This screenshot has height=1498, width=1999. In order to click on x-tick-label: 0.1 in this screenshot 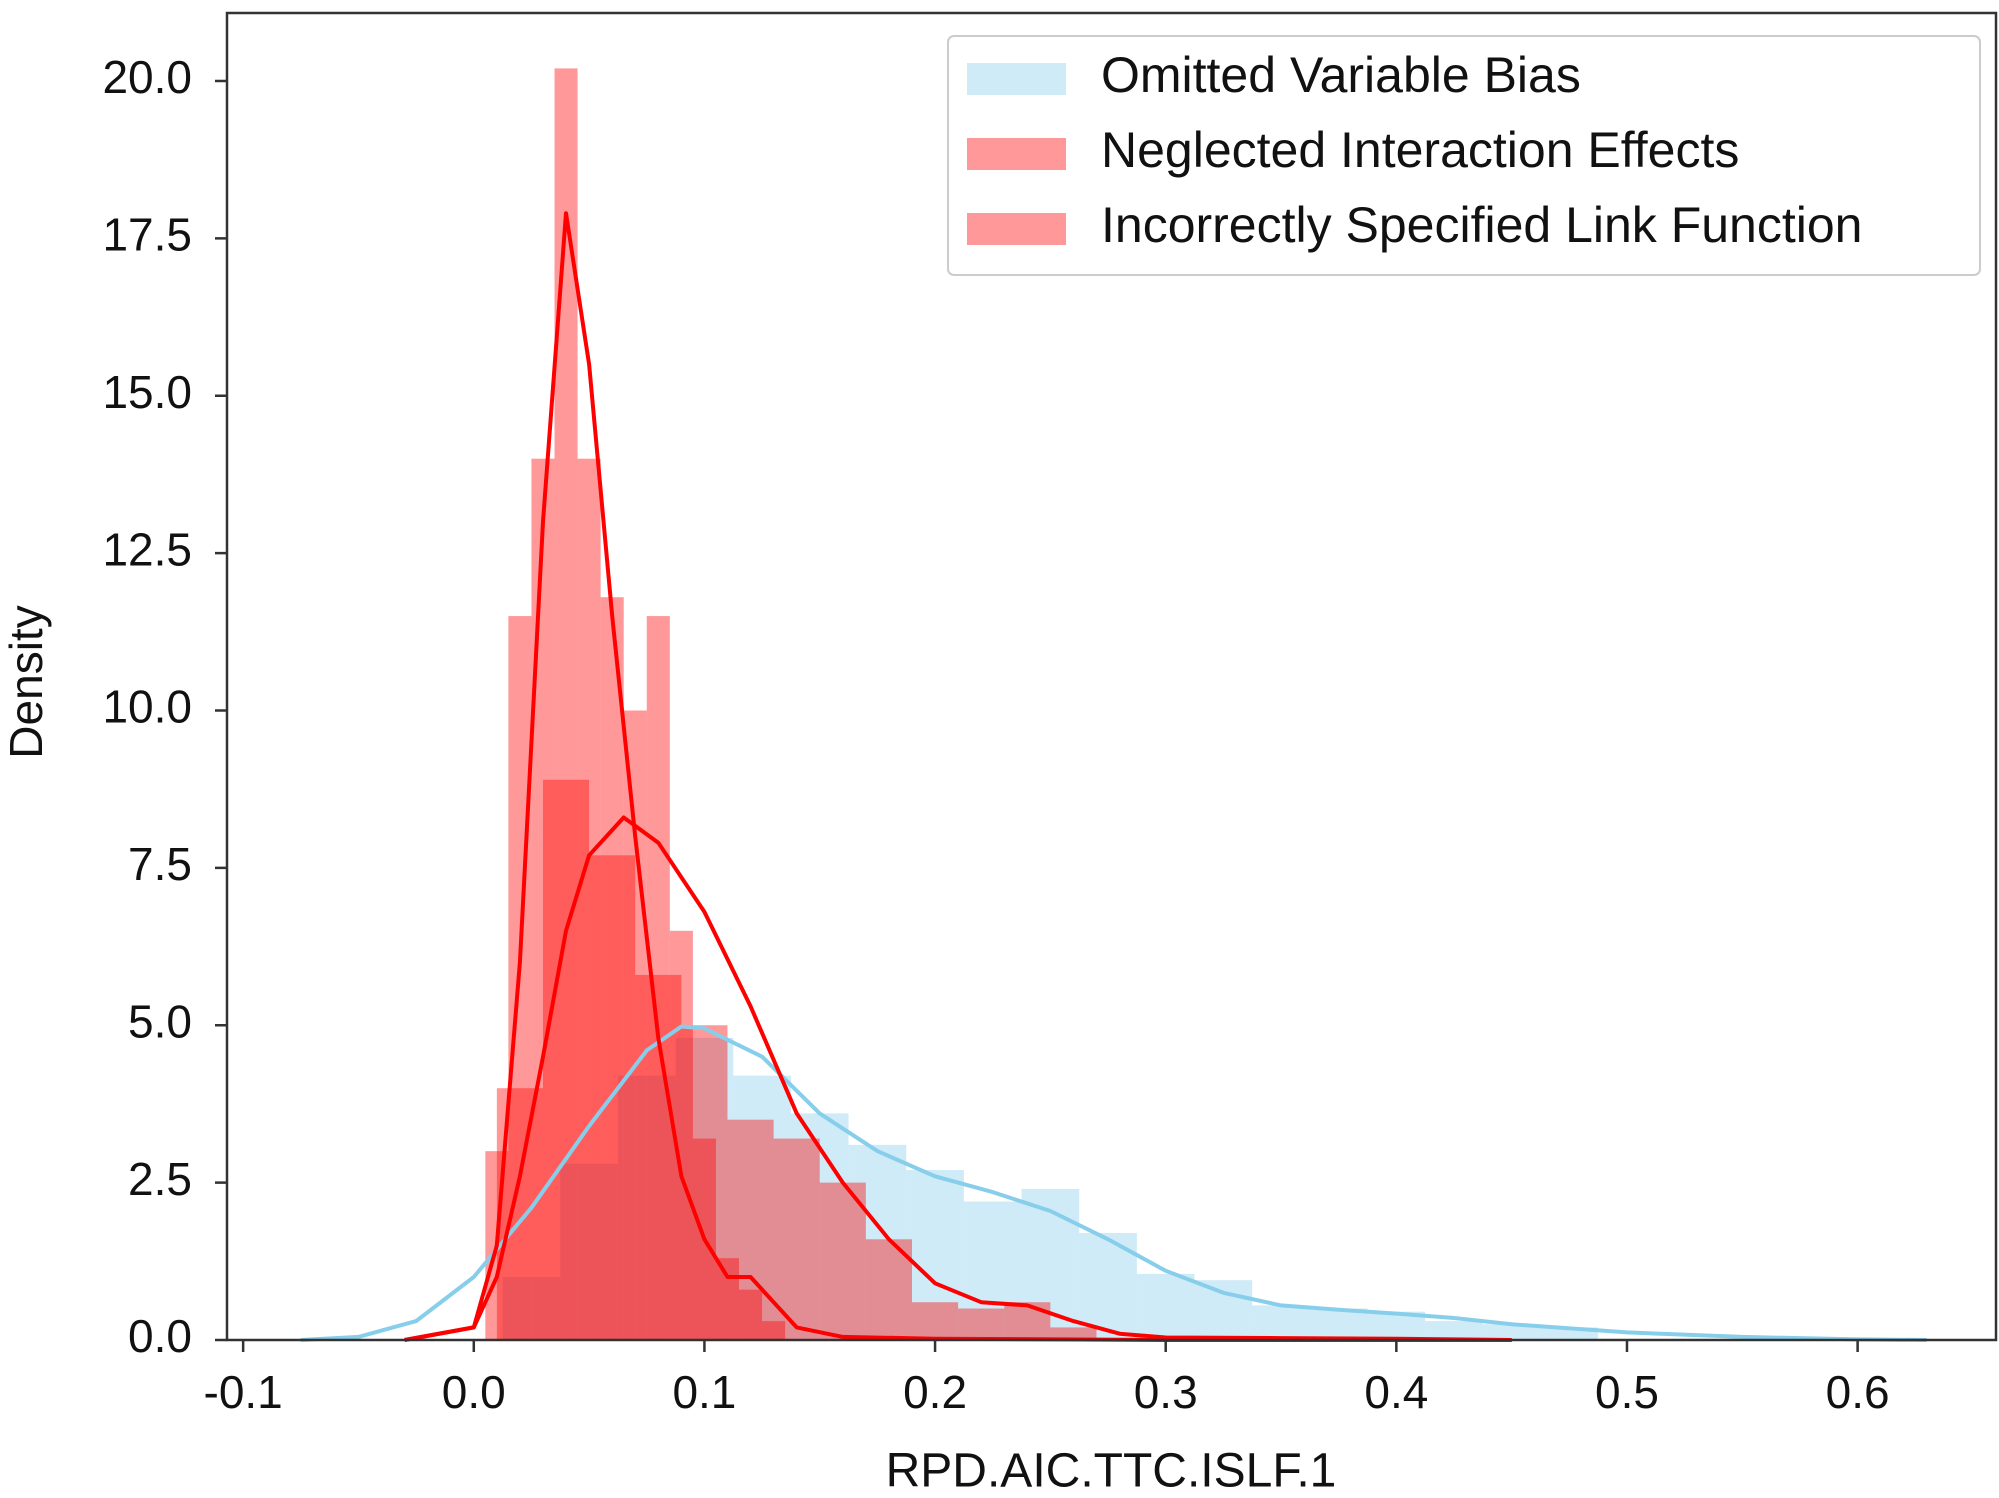, I will do `click(704, 1392)`.